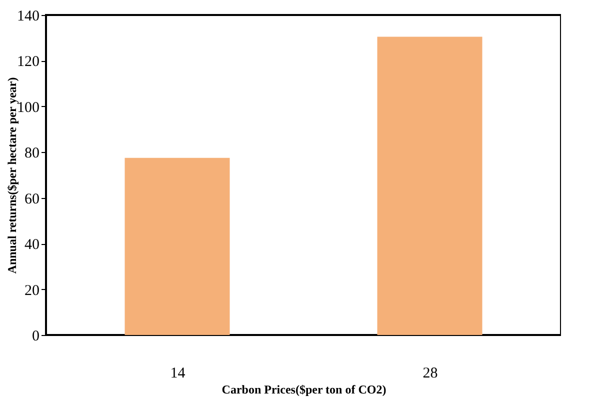 This screenshot has height=412, width=589. Describe the element at coordinates (12, 175) in the screenshot. I see `y-axis-title: Annual returns($per hectare per year)` at that location.